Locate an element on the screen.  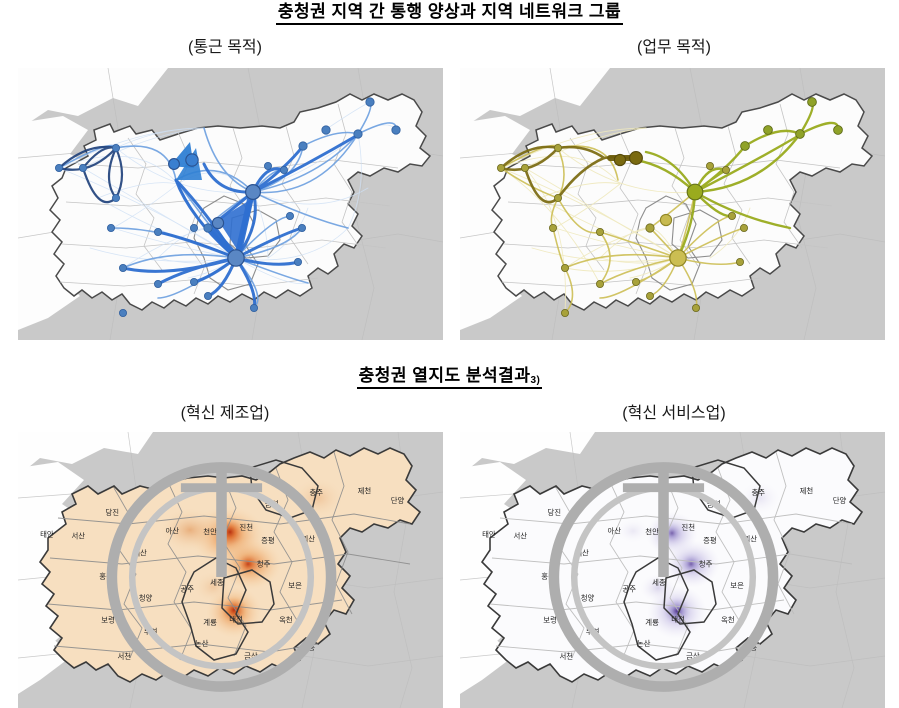
region-label-yeongdong: 영동 is located at coordinates (308, 647).